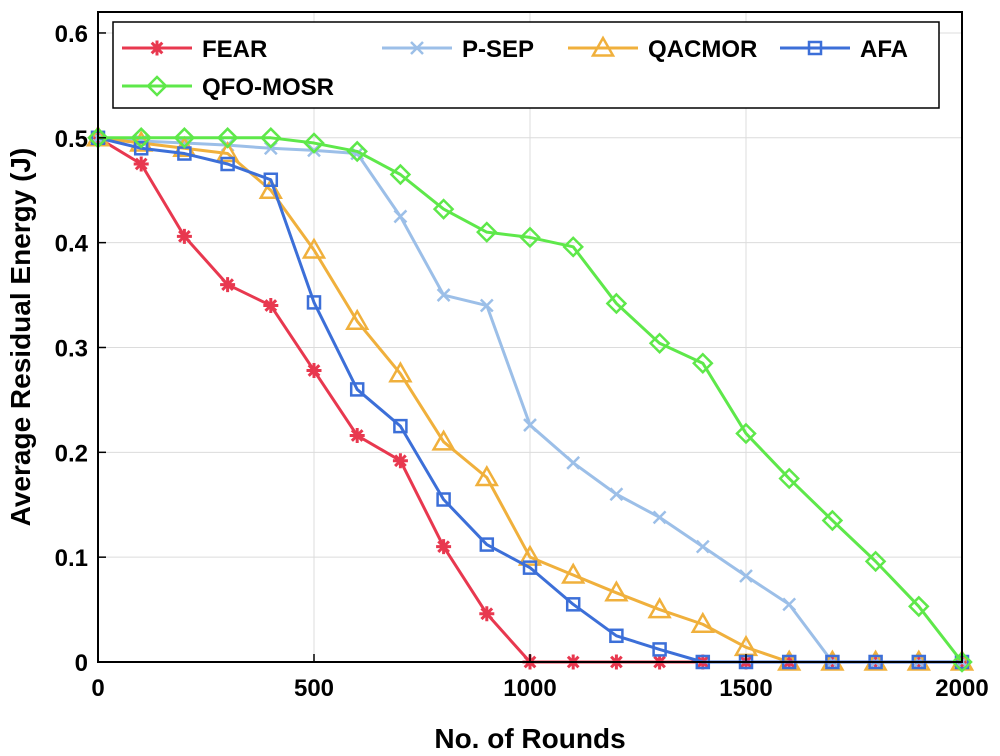 Image resolution: width=1000 pixels, height=756 pixels. I want to click on x-tick-label: 1500, so click(745, 688).